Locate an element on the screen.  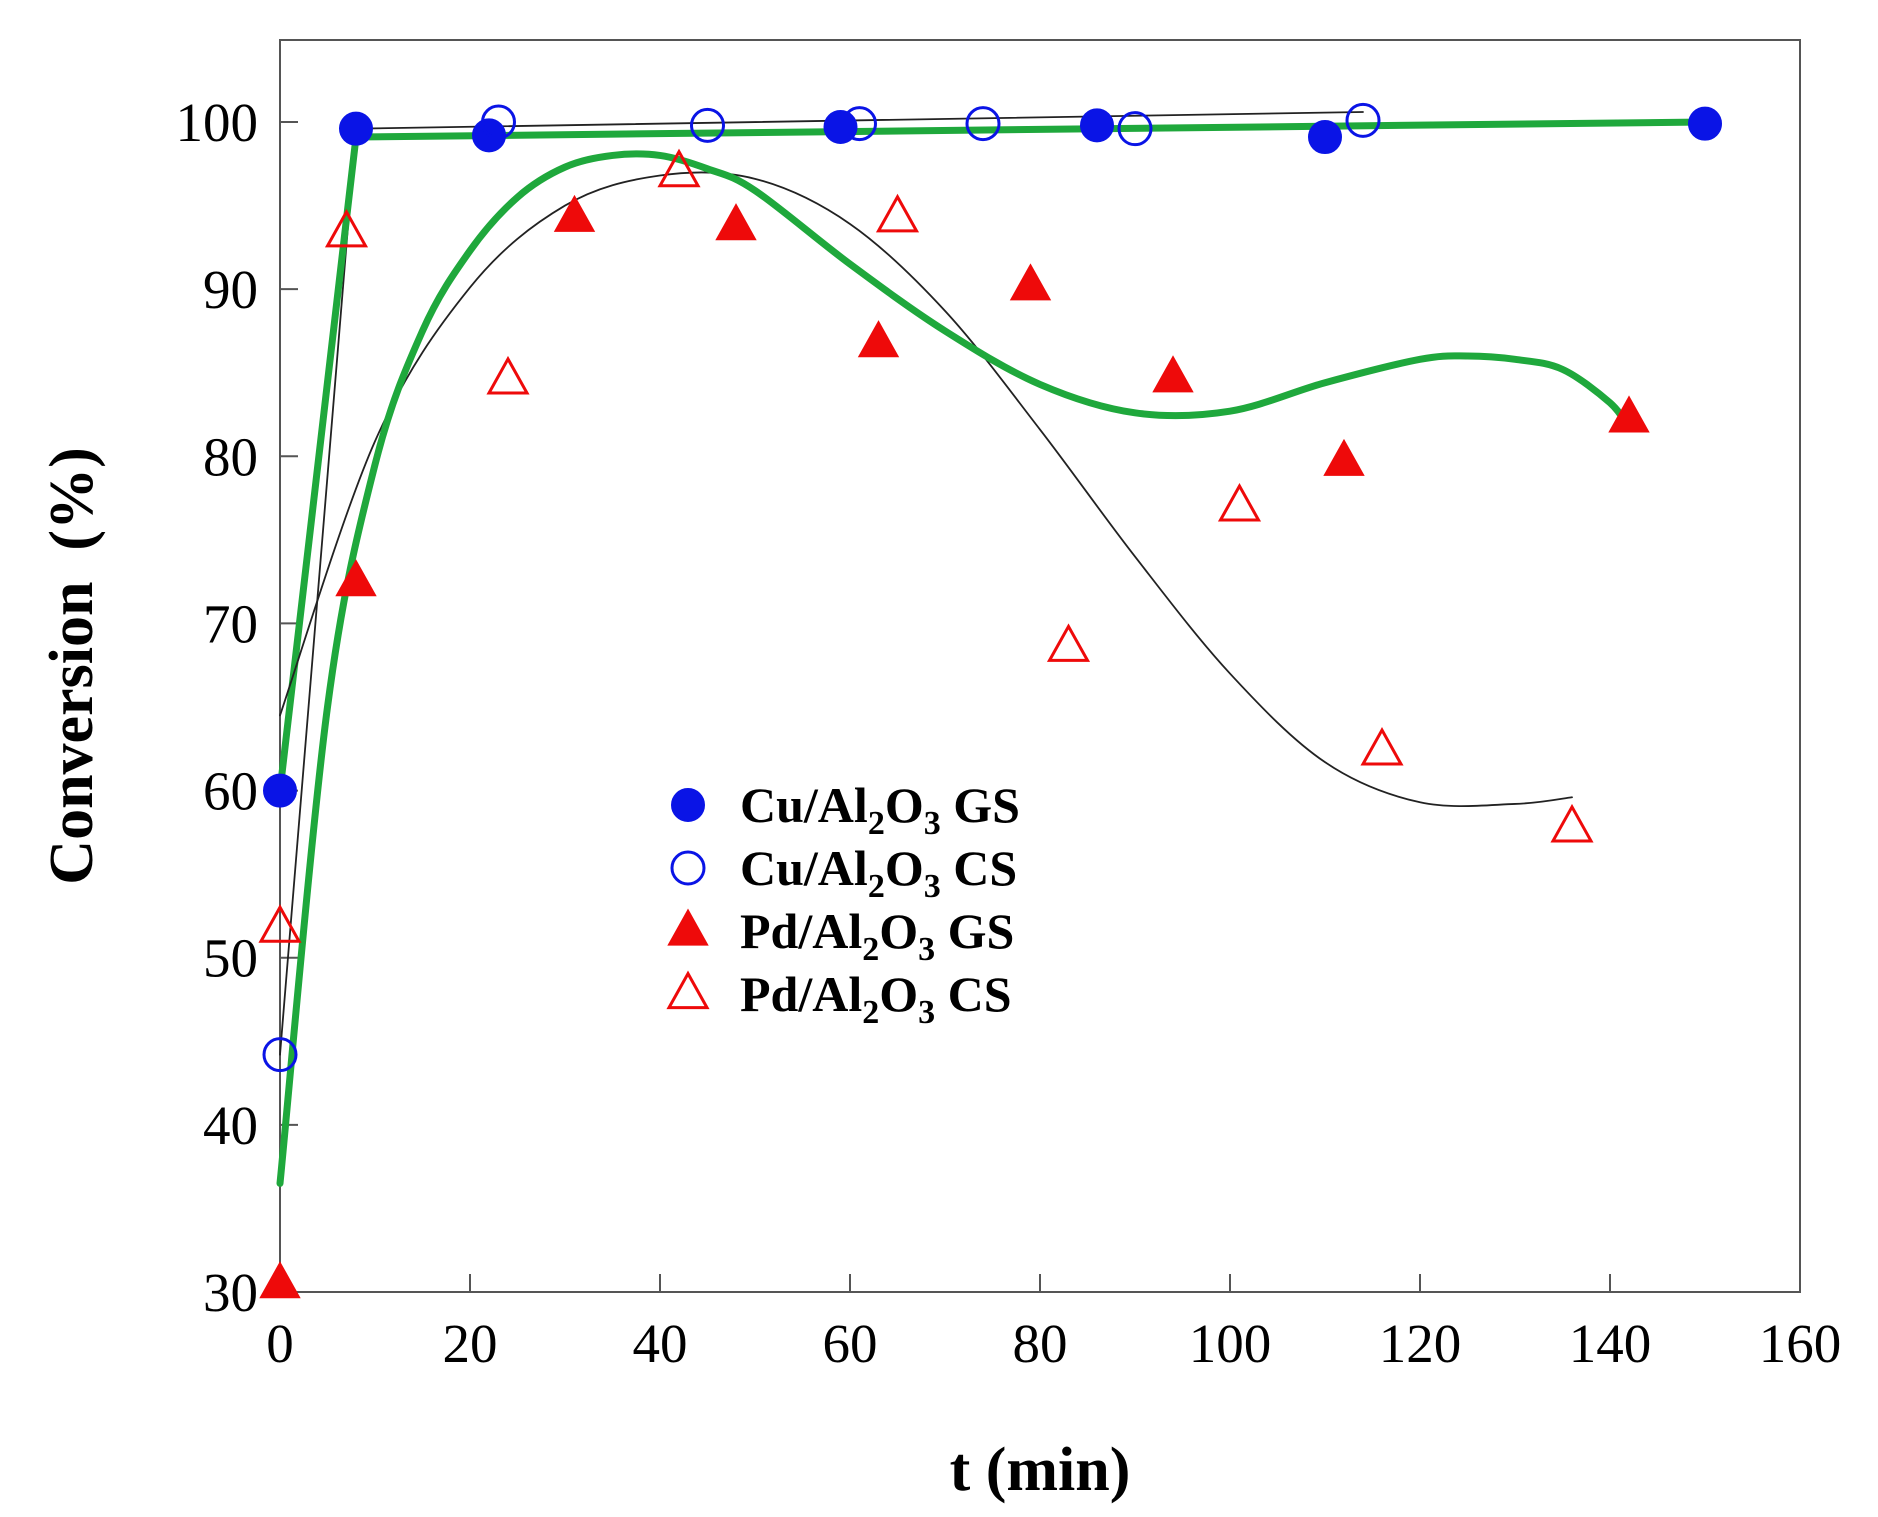
legend-entry-label: Cu/Al2O3 GS is located at coordinates (880, 809).